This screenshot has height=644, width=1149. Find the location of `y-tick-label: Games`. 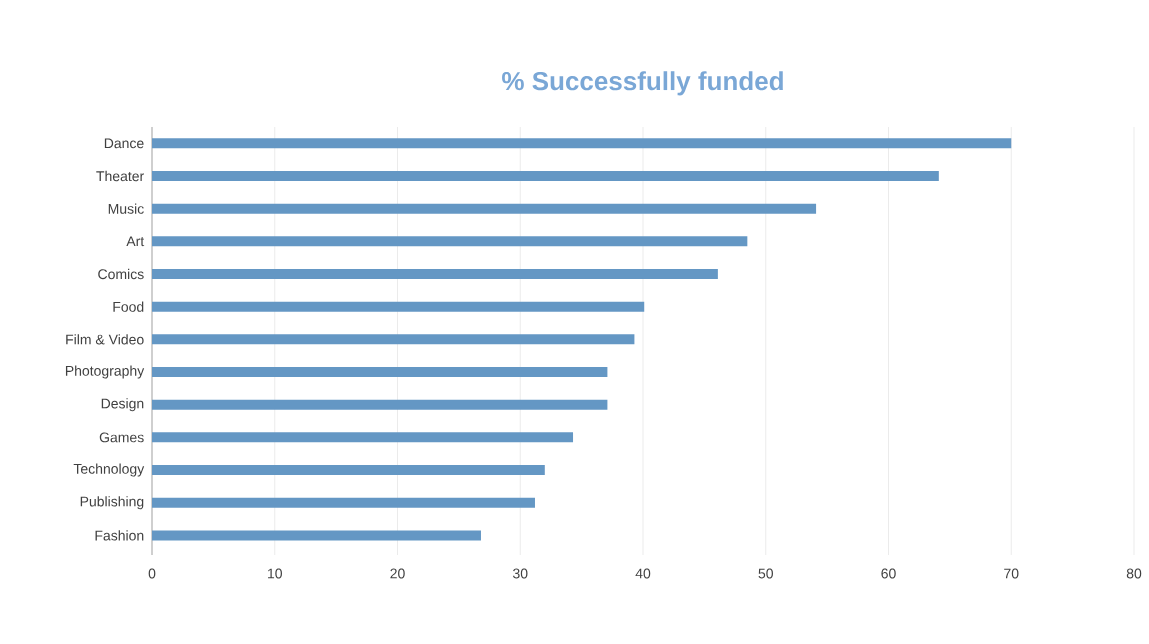

y-tick-label: Games is located at coordinates (121, 437).